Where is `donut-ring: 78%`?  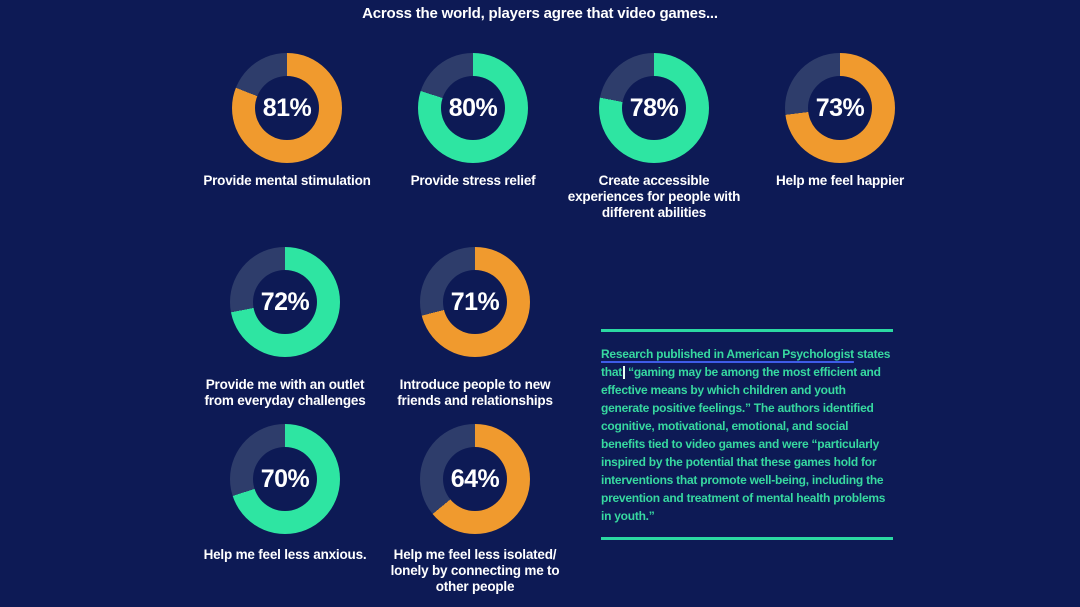 donut-ring: 78% is located at coordinates (654, 108).